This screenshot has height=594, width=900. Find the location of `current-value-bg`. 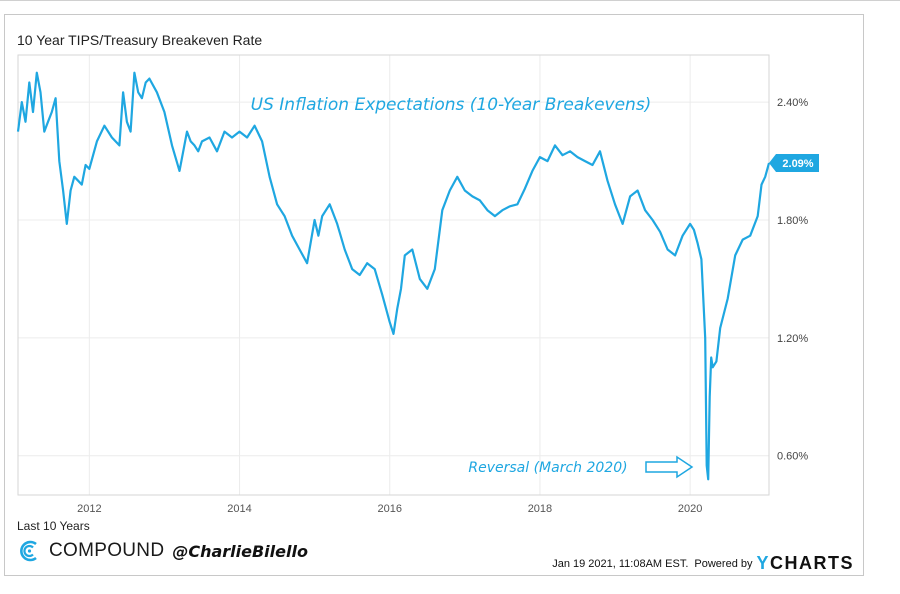

current-value-bg is located at coordinates (794, 163).